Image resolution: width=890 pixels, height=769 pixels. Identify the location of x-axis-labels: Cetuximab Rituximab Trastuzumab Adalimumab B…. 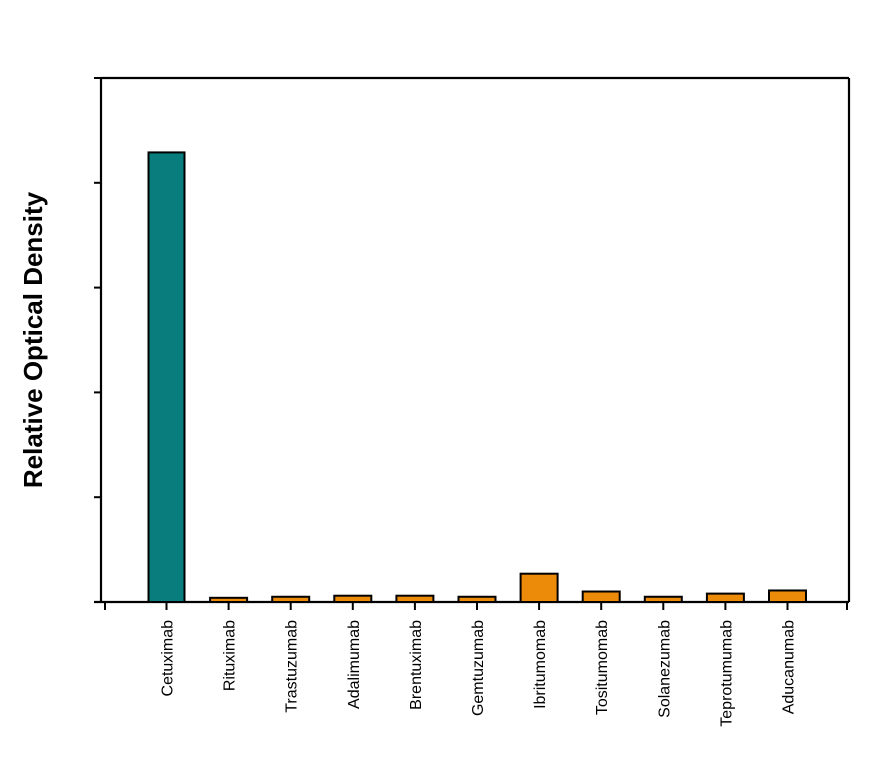
(479, 673).